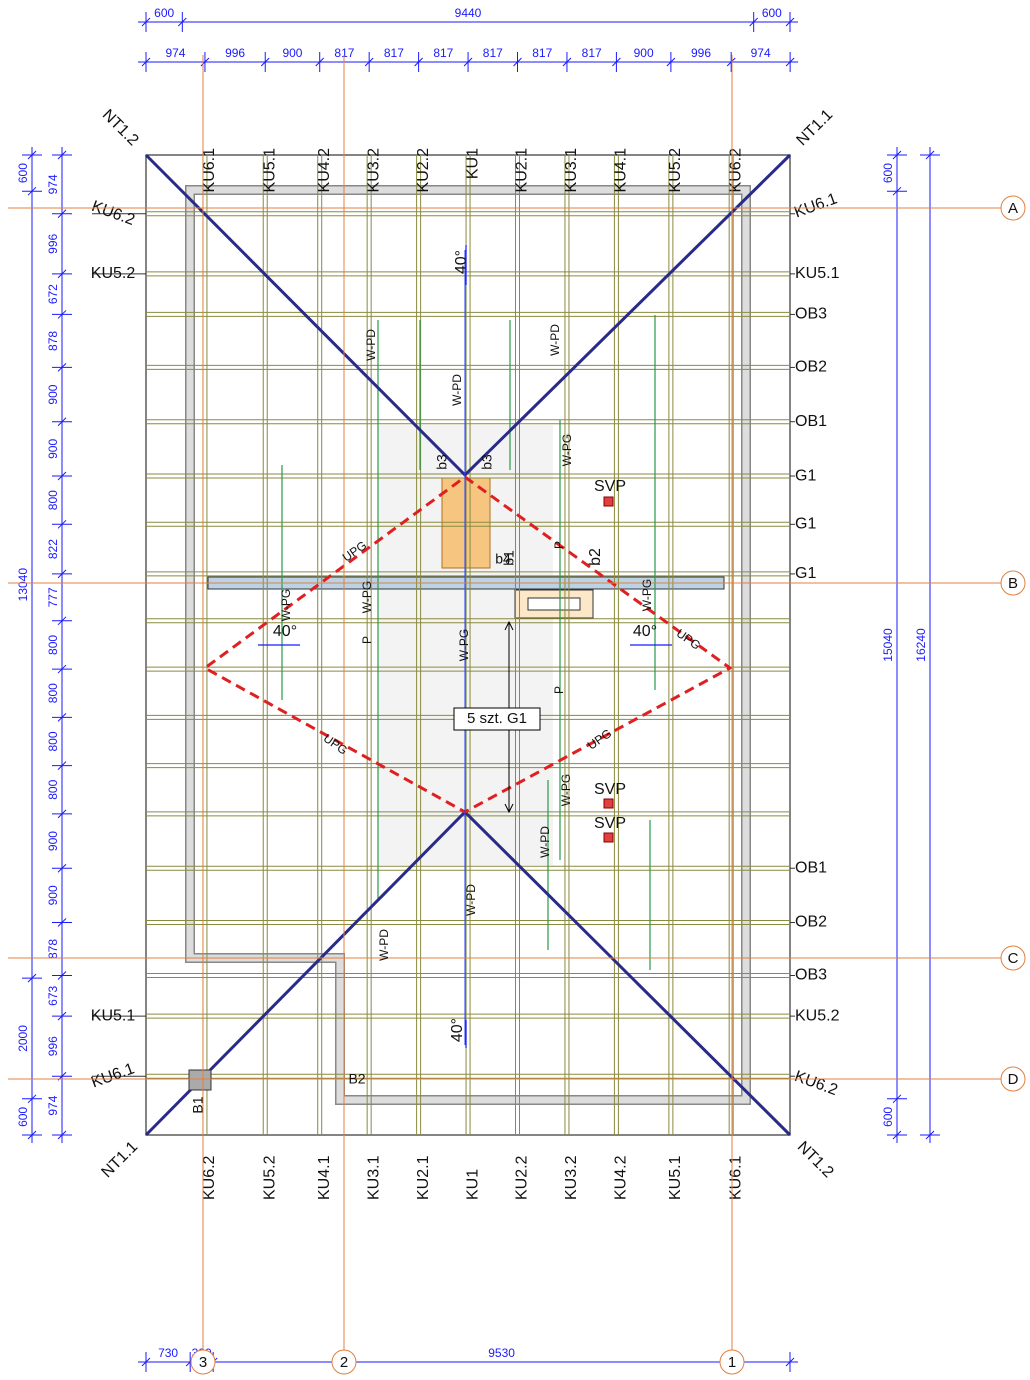 This screenshot has width=1030, height=1380. Describe the element at coordinates (497, 719) in the screenshot. I see `label-box` at that location.